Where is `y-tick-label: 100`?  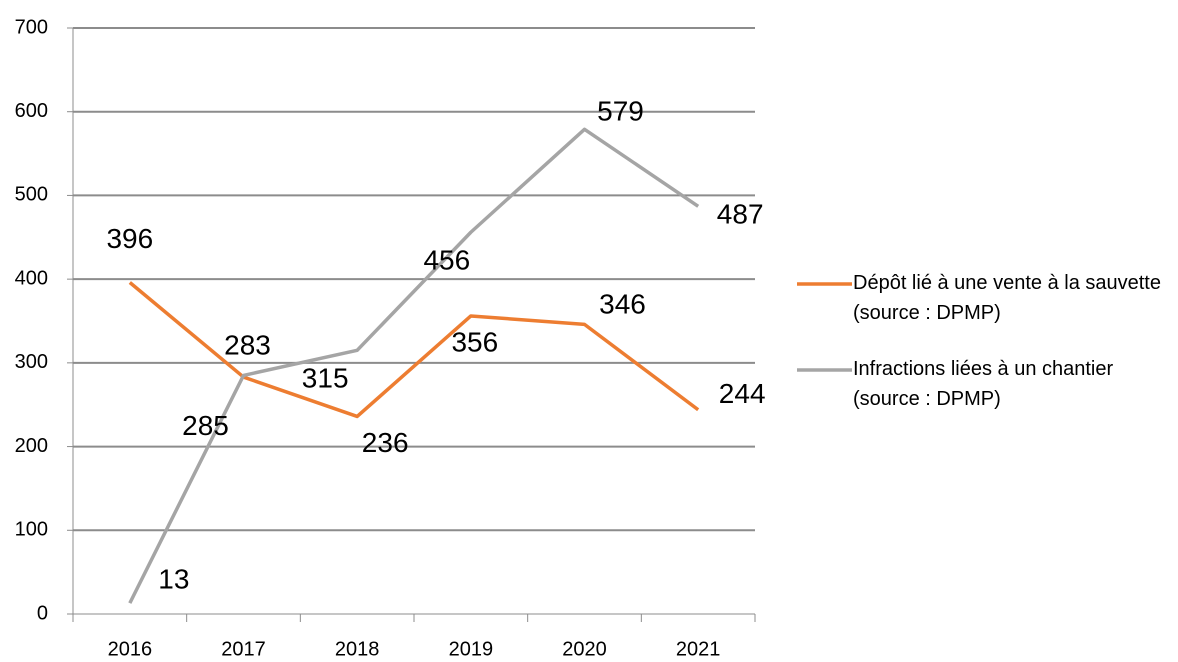 y-tick-label: 100 is located at coordinates (31, 530).